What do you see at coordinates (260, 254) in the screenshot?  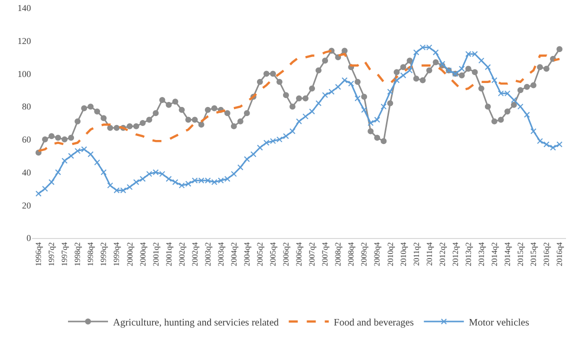 I see `x-tick-label: 2005q2` at bounding box center [260, 254].